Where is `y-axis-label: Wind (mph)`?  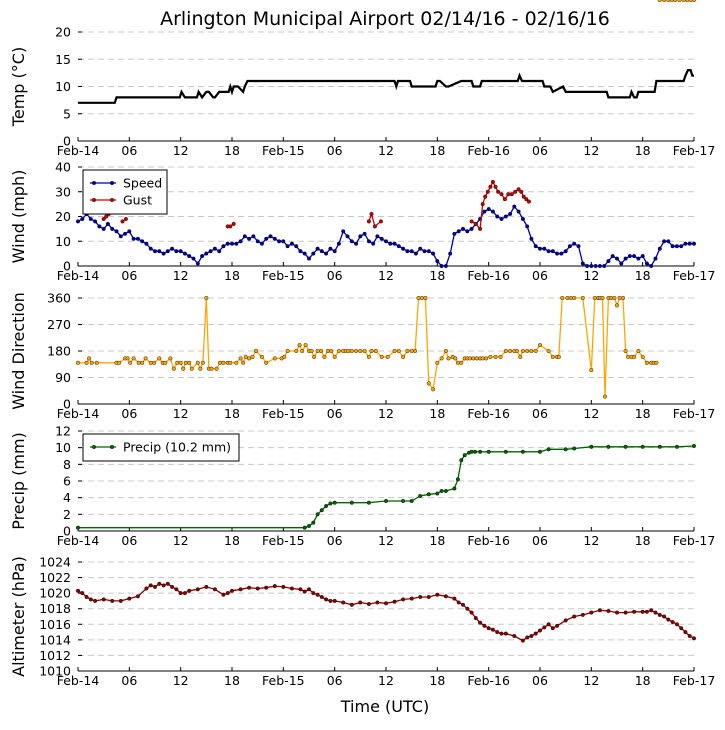 y-axis-label: Wind (mph) is located at coordinates (18, 217).